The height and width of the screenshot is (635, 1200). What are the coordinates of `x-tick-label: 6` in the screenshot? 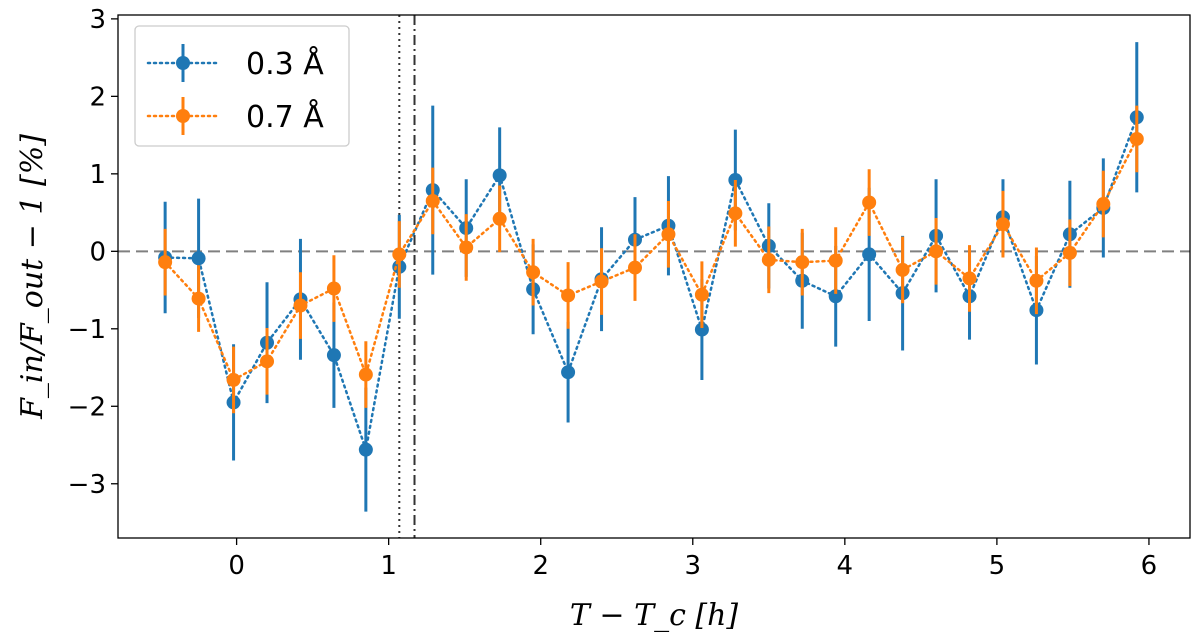 It's located at (1149, 566).